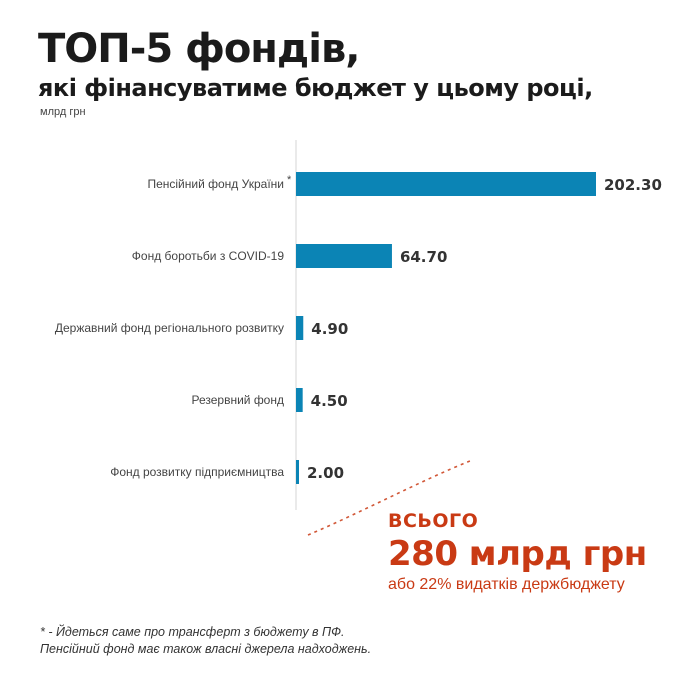 The height and width of the screenshot is (690, 690). Describe the element at coordinates (329, 401) in the screenshot. I see `value-label: 4.50` at that location.